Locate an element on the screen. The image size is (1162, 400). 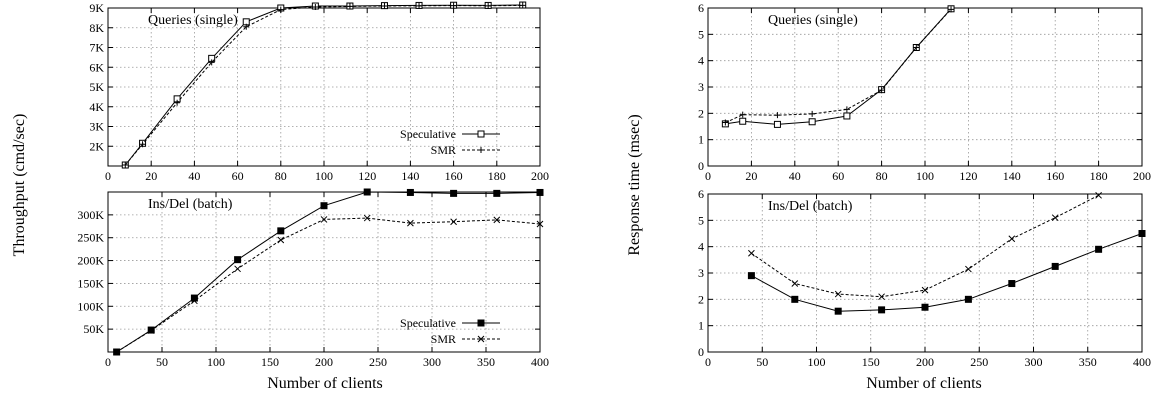
y-tick-label: 1 is located at coordinates (701, 326).